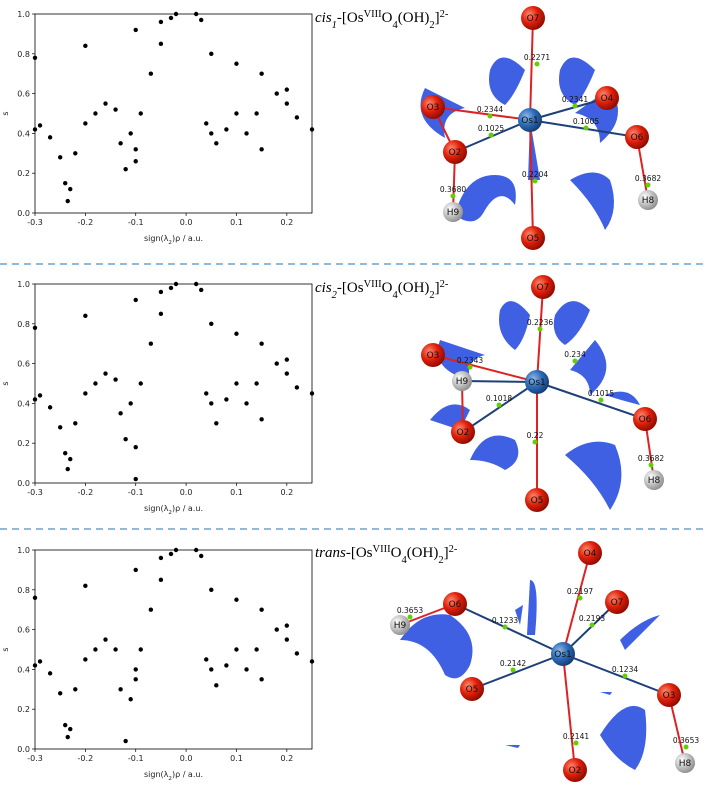  What do you see at coordinates (575, 354) in the screenshot?
I see `bond-value: 0.234` at bounding box center [575, 354].